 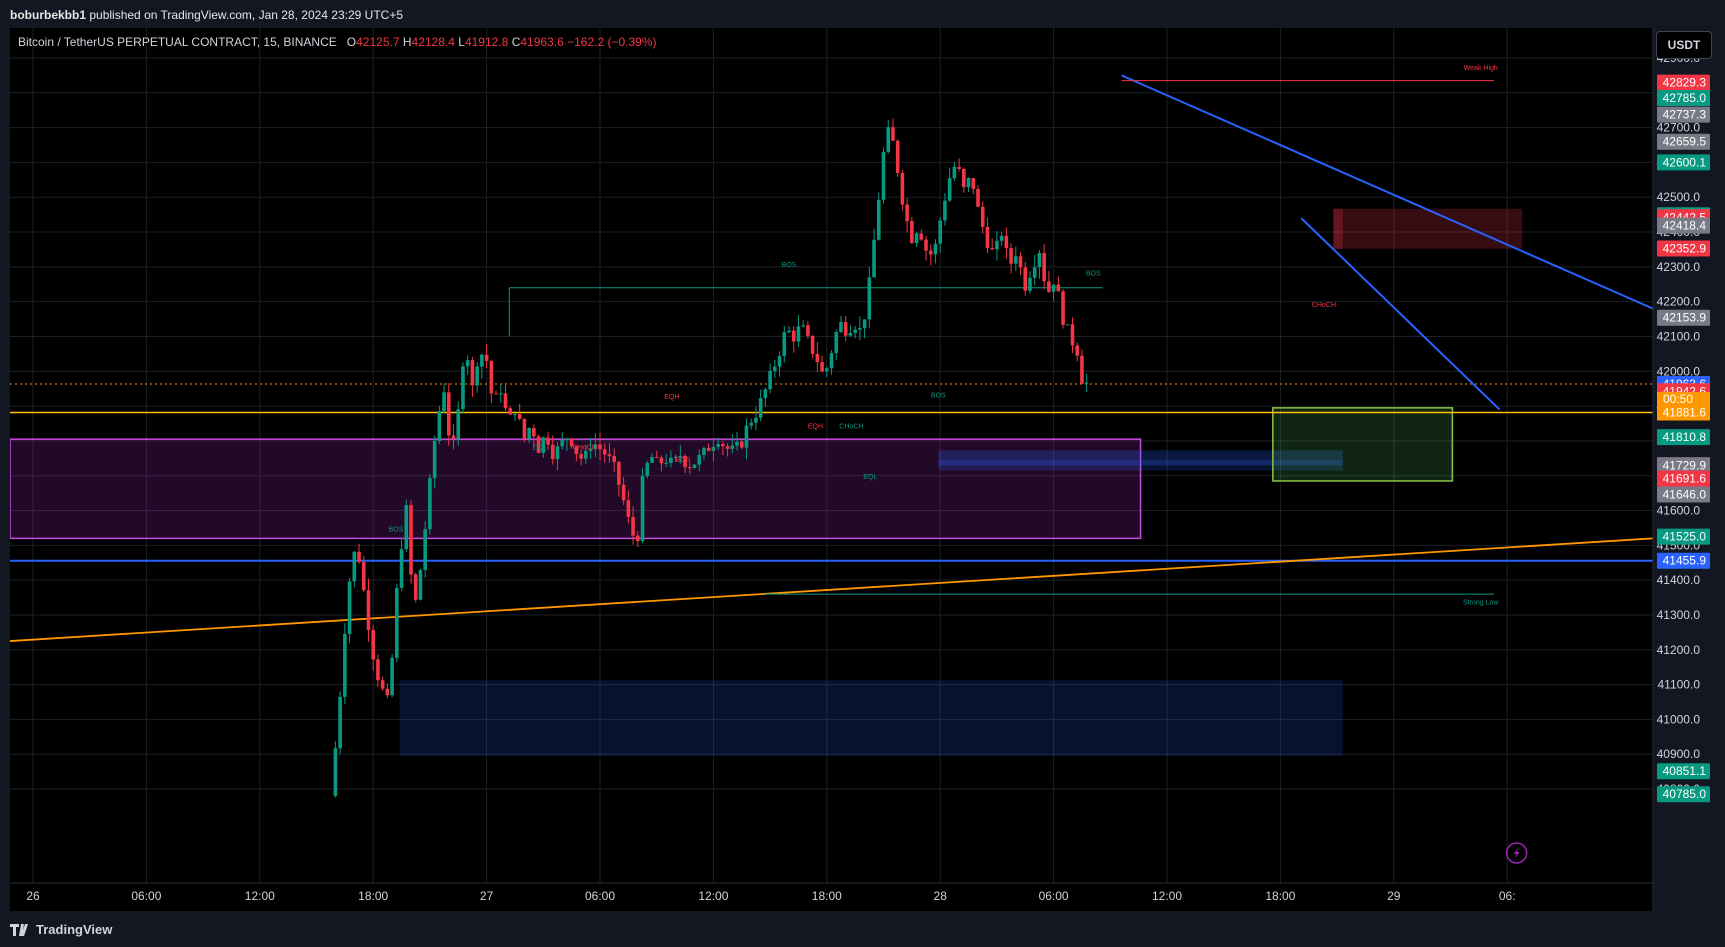 What do you see at coordinates (1685, 83) in the screenshot?
I see `price-label: 42829.3` at bounding box center [1685, 83].